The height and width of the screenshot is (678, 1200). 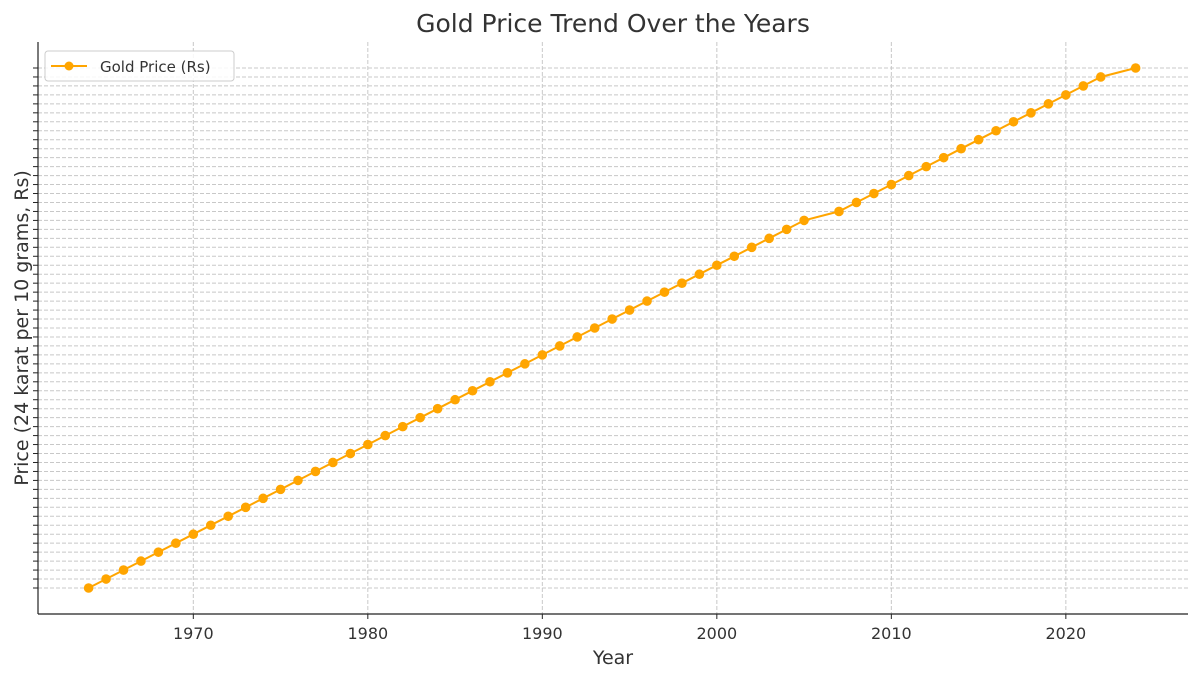 I want to click on x-tick-label: 1980, so click(x=367, y=633).